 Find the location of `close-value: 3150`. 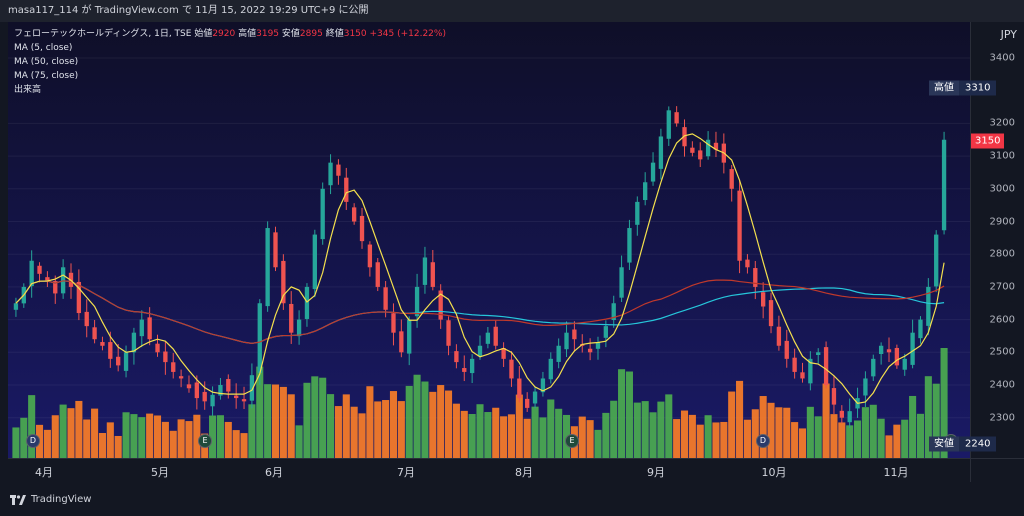

close-value: 3150 is located at coordinates (355, 34).